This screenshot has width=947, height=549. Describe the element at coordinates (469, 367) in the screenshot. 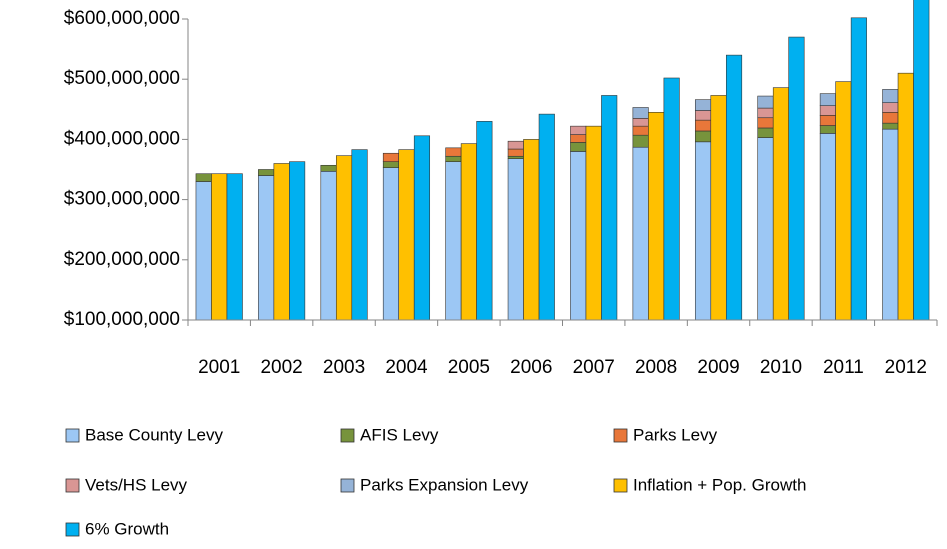

I see `x-tick-label: 2005` at that location.